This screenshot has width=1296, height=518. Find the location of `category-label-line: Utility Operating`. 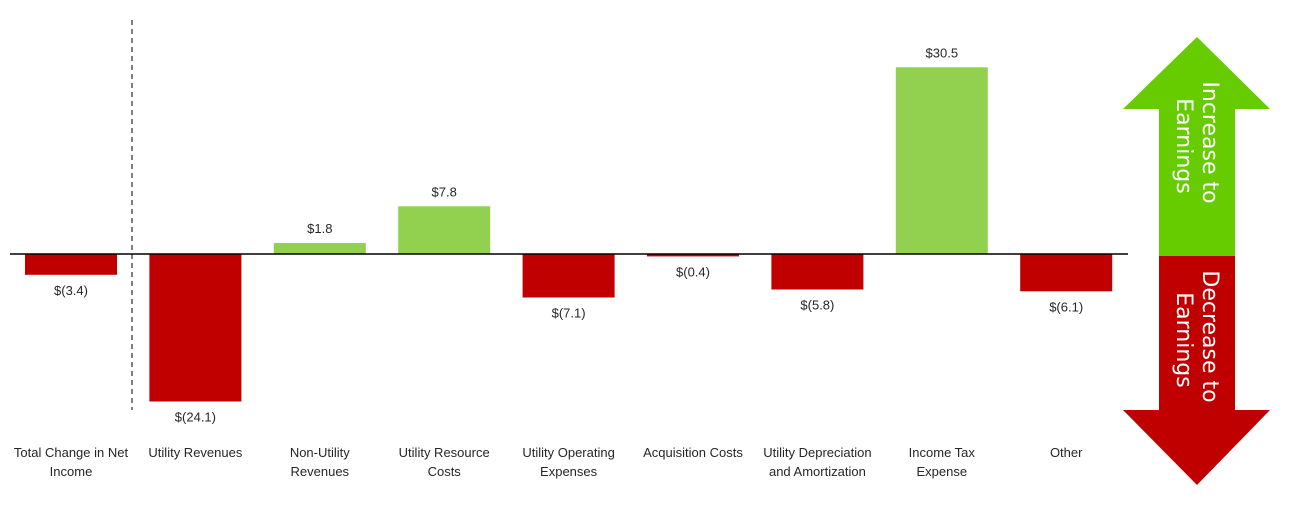

category-label-line: Utility Operating is located at coordinates (568, 452).